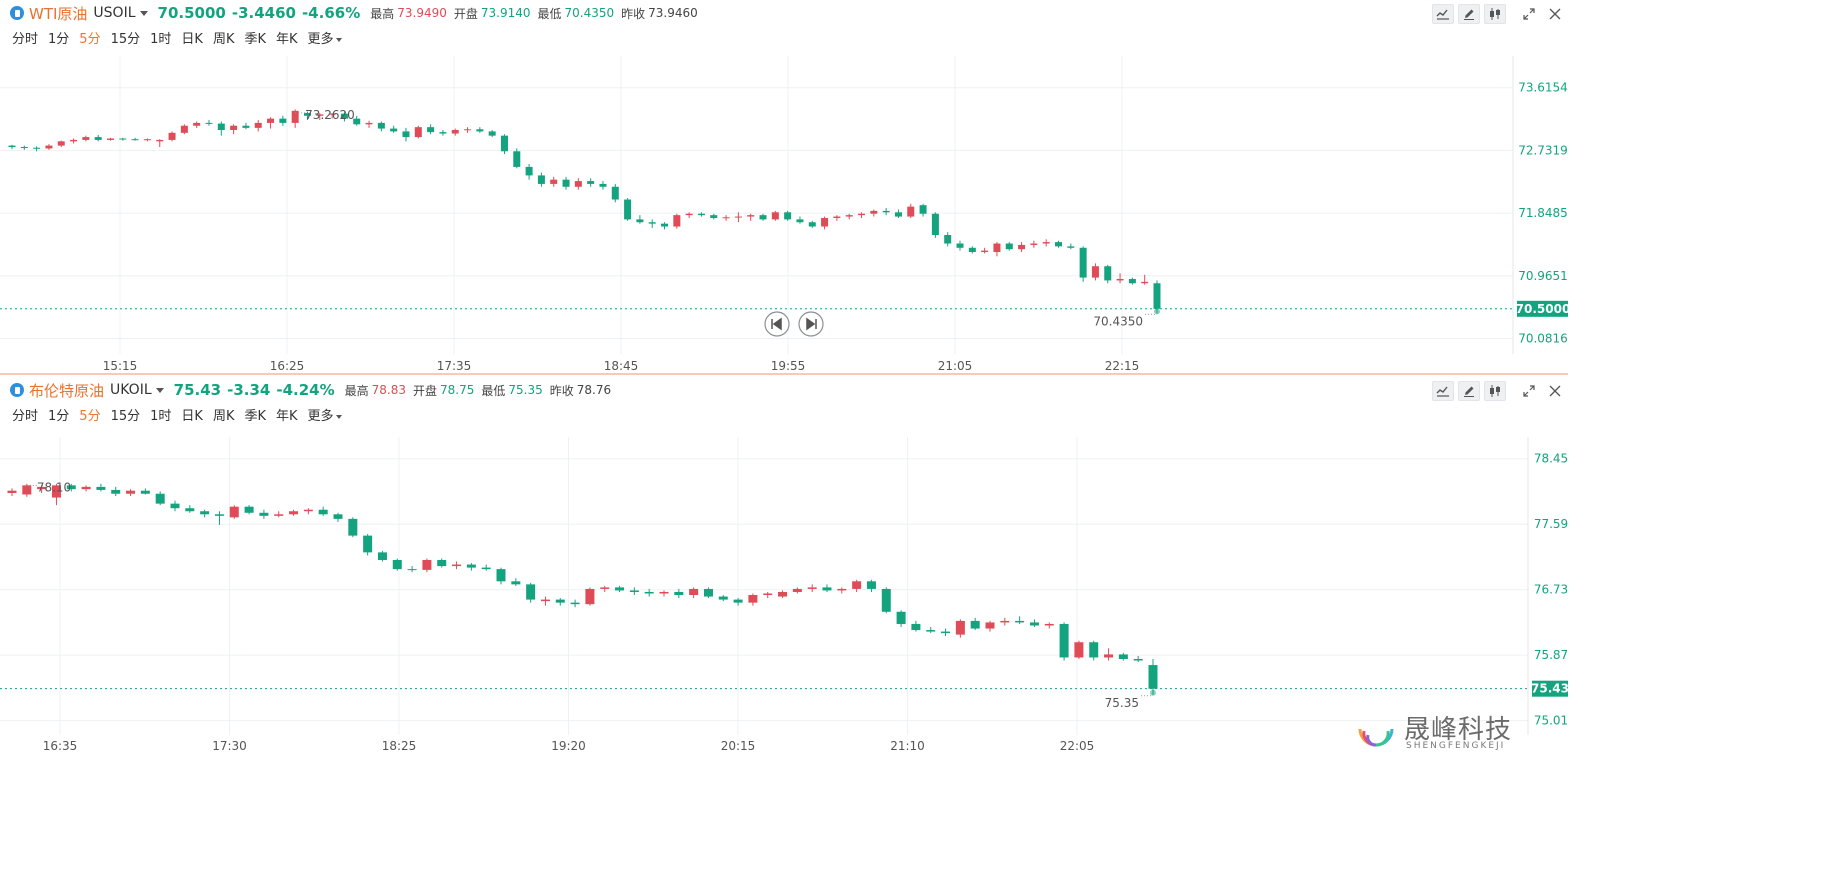 Image resolution: width=1837 pixels, height=883 pixels. What do you see at coordinates (1551, 655) in the screenshot?
I see `y-tick-label: 75.87` at bounding box center [1551, 655].